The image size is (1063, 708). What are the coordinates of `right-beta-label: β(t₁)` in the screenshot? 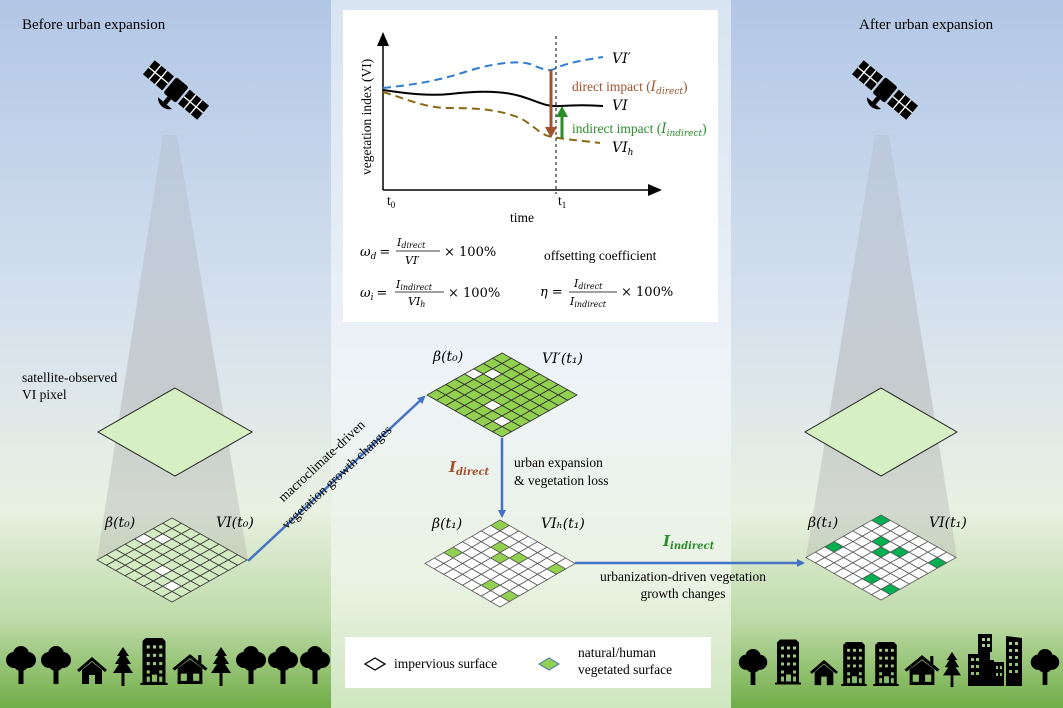 It's located at (822, 523).